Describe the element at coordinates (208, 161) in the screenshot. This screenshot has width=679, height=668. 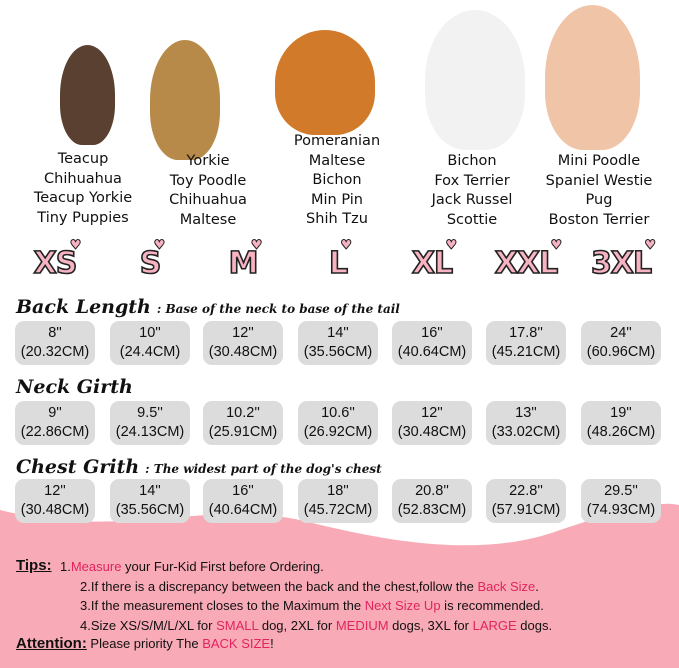
I see `breed-name: Yorkie` at that location.